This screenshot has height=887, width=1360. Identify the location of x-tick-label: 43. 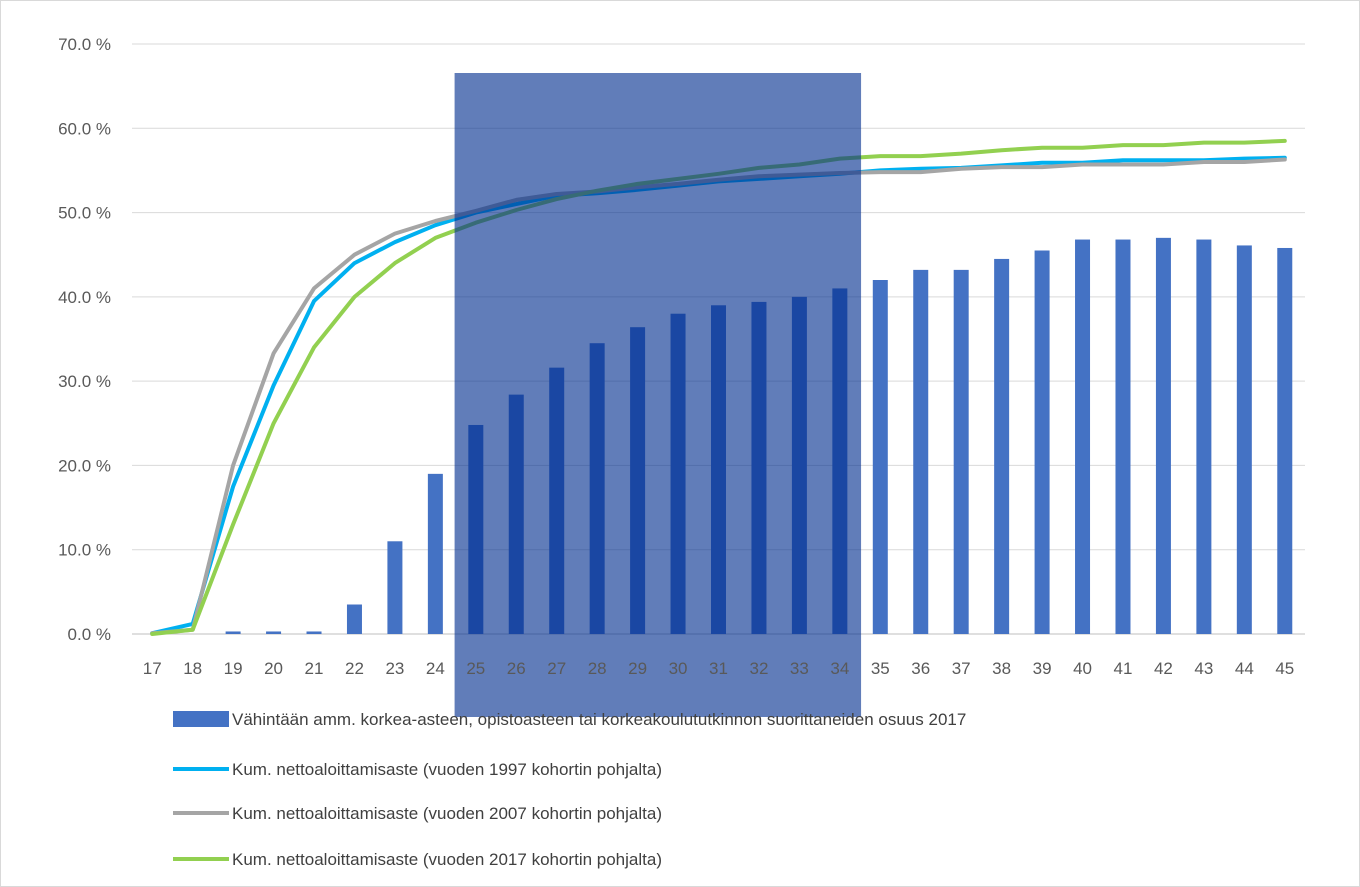
(1203, 668).